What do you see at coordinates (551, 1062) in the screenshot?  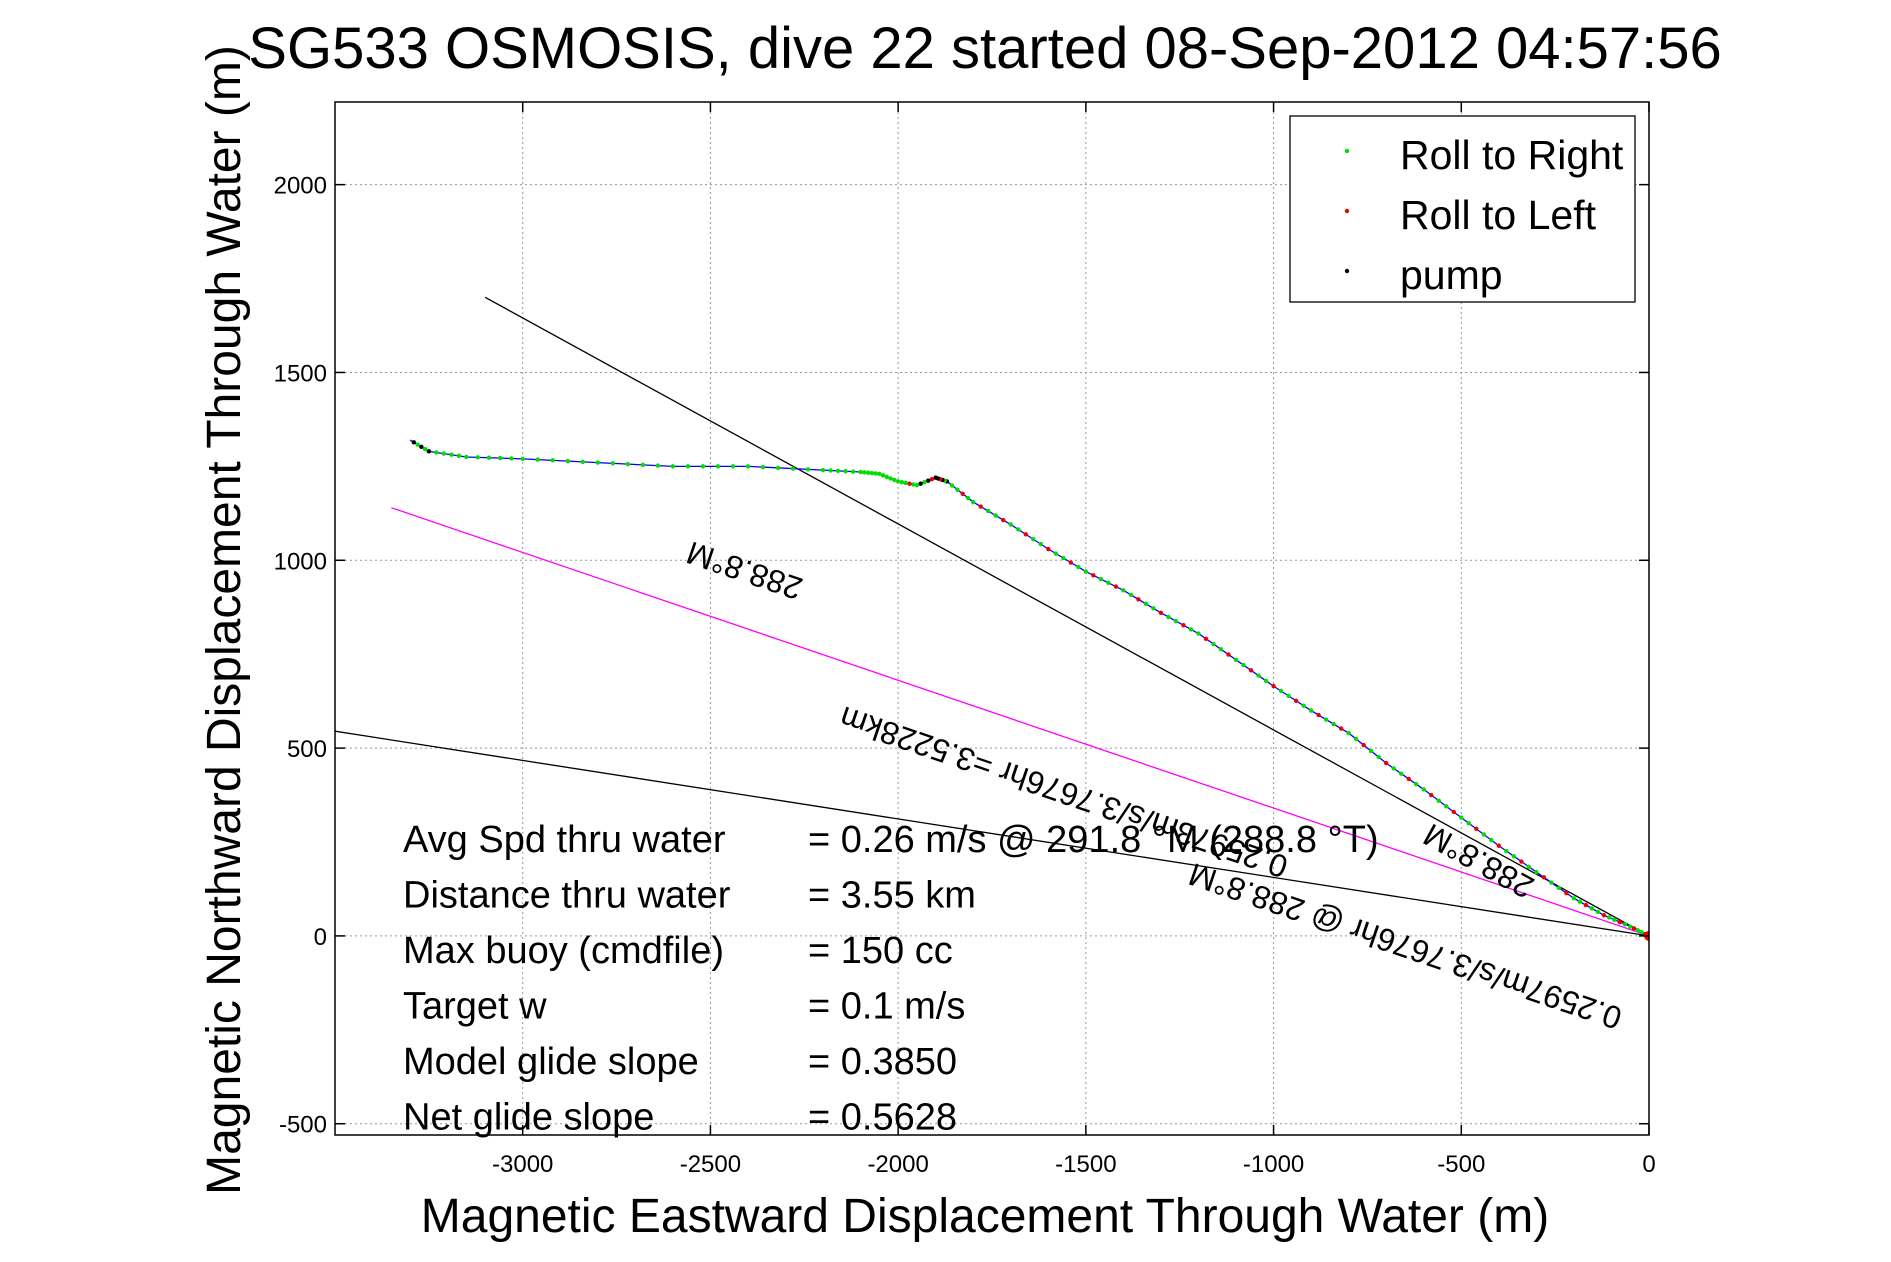 I see `stat-label: Model glide slope` at bounding box center [551, 1062].